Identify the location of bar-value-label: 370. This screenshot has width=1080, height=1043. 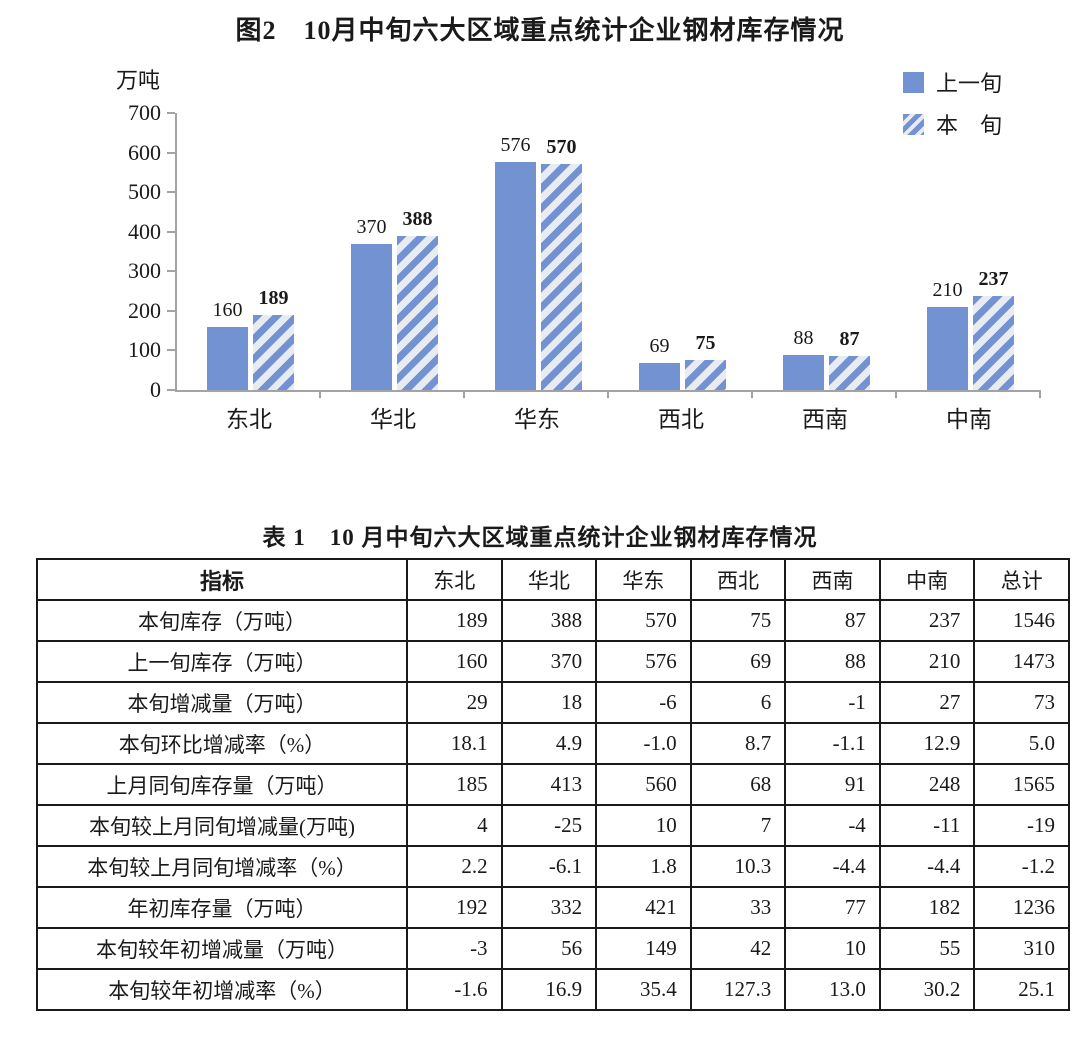
(371, 227).